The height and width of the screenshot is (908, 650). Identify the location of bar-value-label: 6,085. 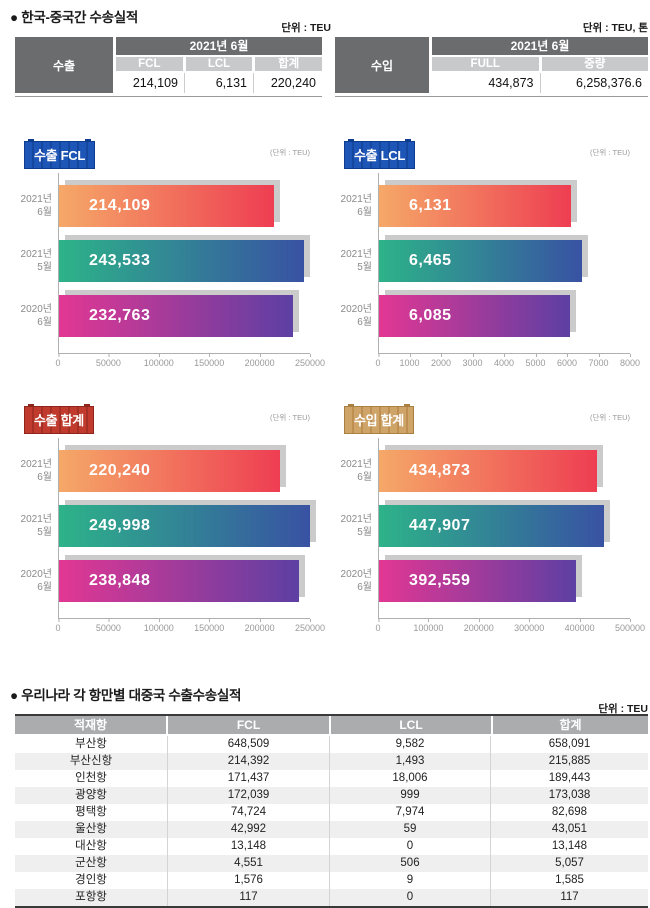
(430, 315).